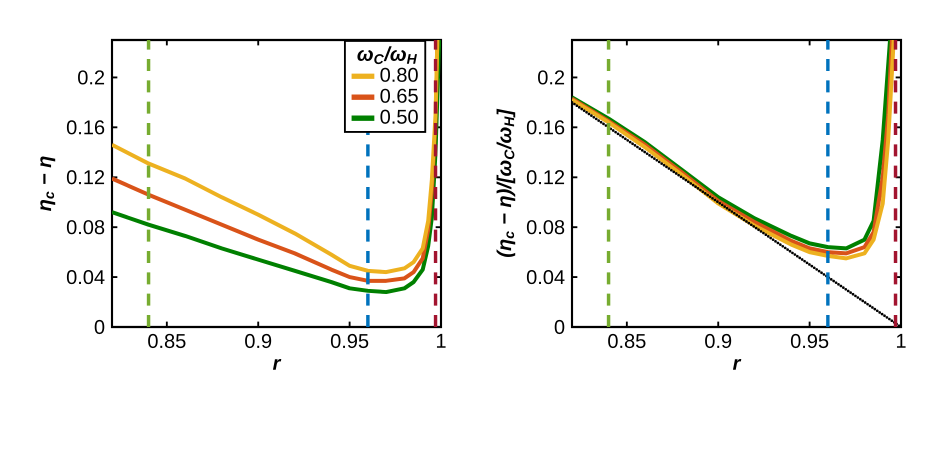 The image size is (938, 450). Describe the element at coordinates (48, 183) in the screenshot. I see `y-axis-title: η$_{c}$ − η` at that location.